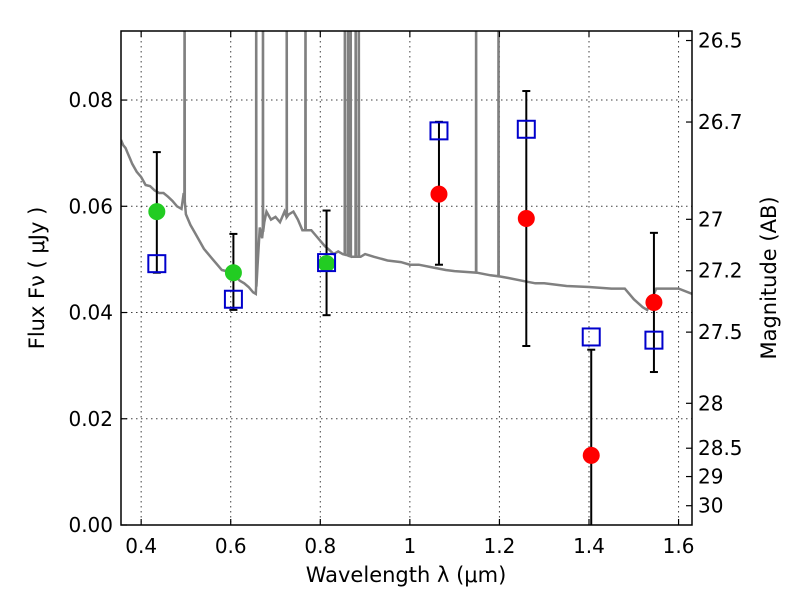 The width and height of the screenshot is (800, 600). Describe the element at coordinates (589, 546) in the screenshot. I see `x-tick-label: 1.4` at that location.